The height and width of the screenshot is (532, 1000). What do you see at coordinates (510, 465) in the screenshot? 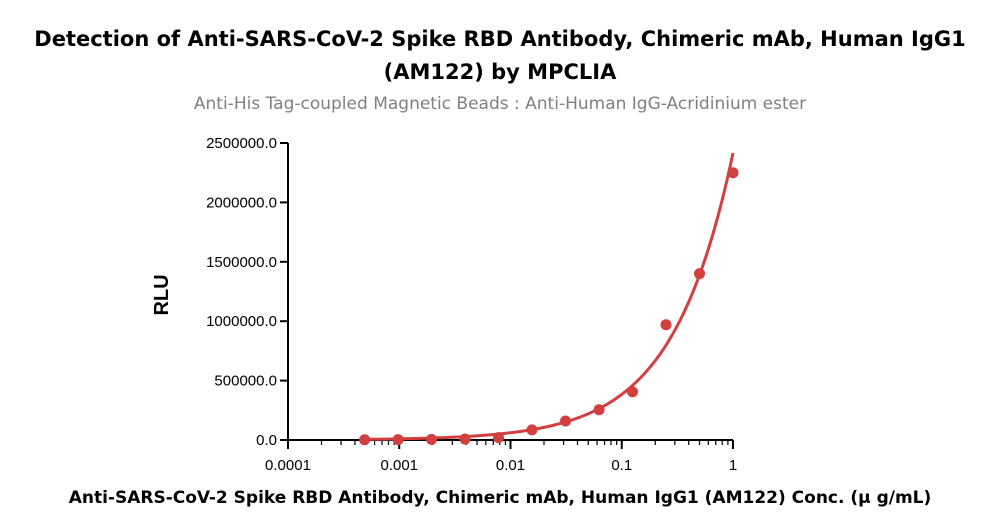
I see `x-tick-label: 0.01` at bounding box center [510, 465].